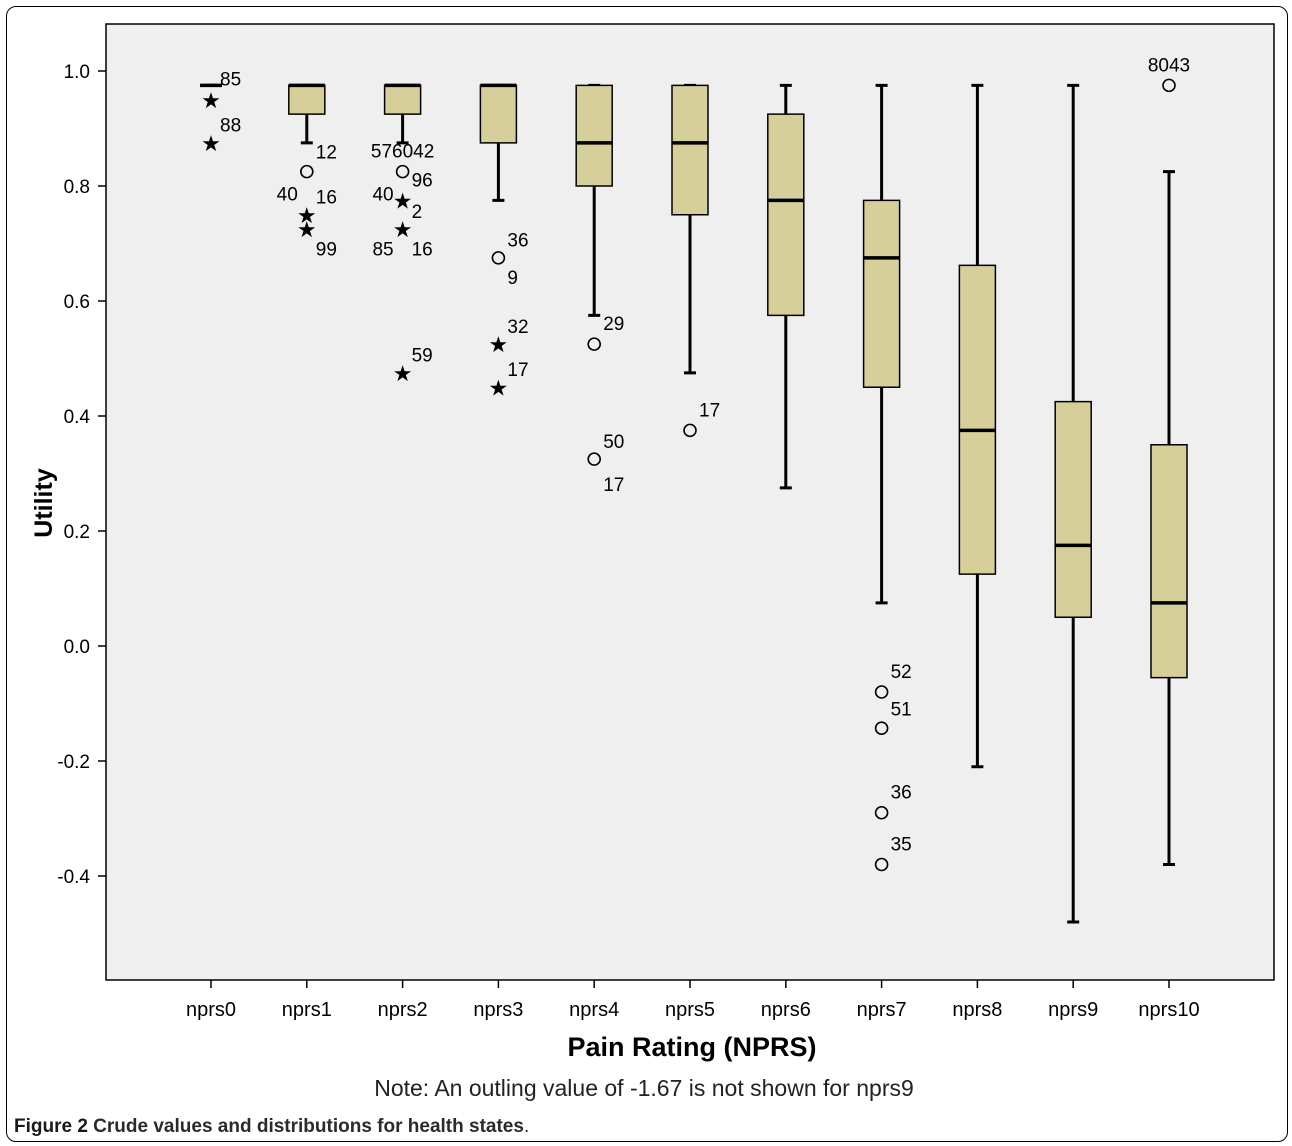  I want to click on outlier-label: 59, so click(422, 356).